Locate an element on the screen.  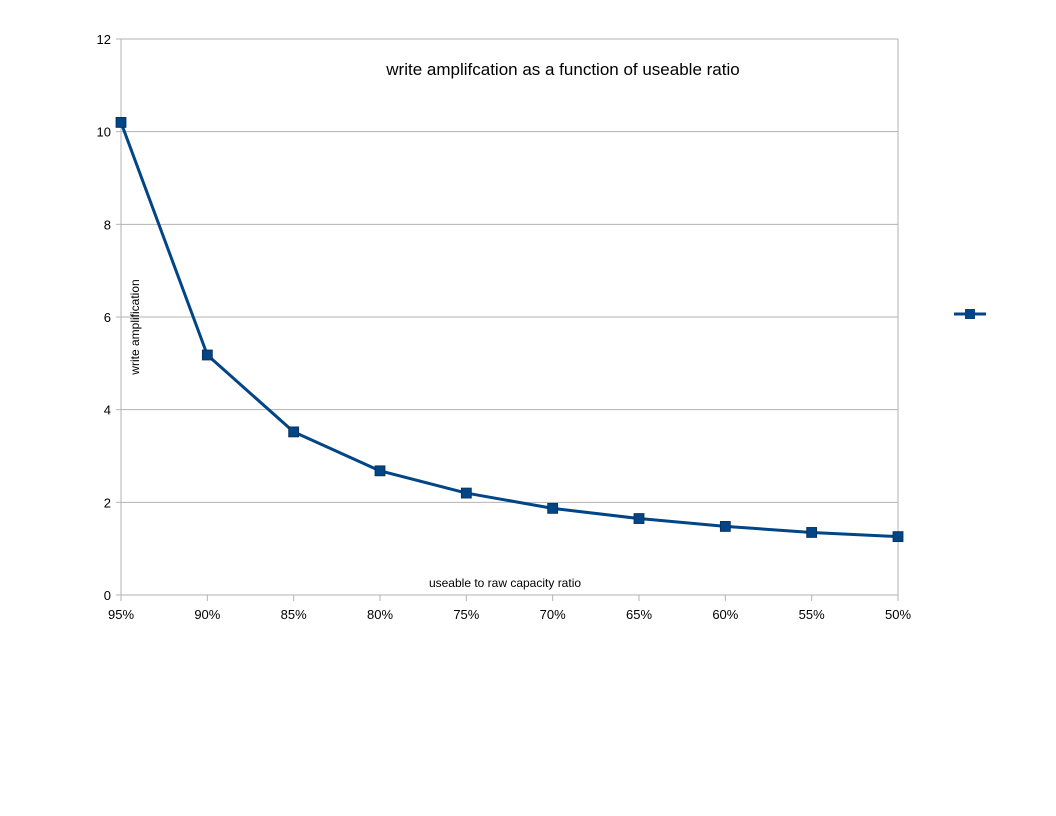
legend is located at coordinates (970, 314).